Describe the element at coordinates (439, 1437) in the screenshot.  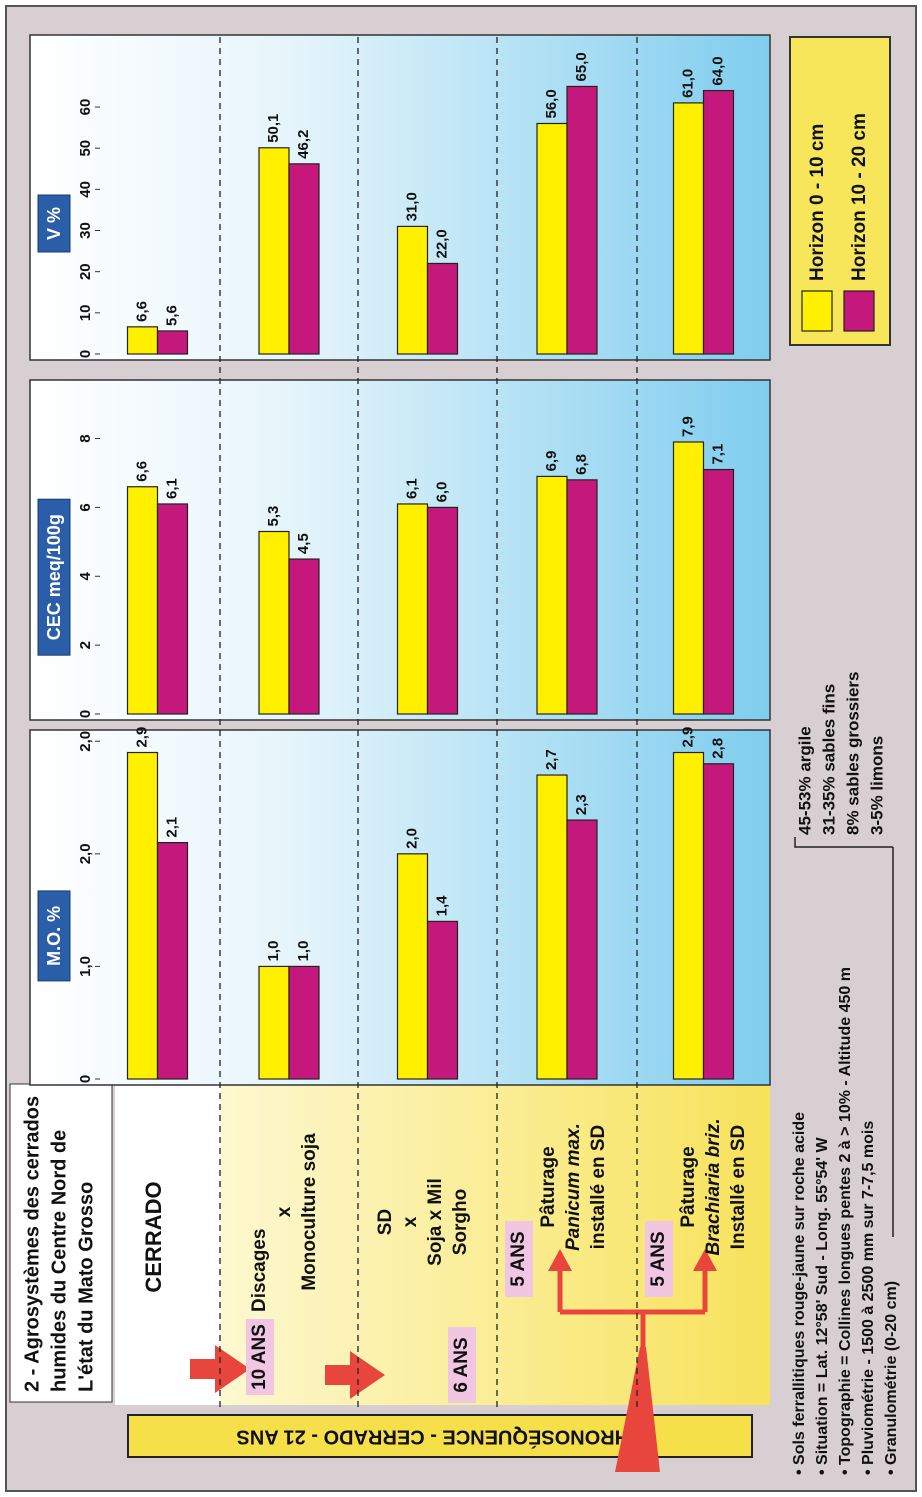
I see `sequence-label: CHRONOSÉQUENCE - CERRADO - 21 ANS` at that location.